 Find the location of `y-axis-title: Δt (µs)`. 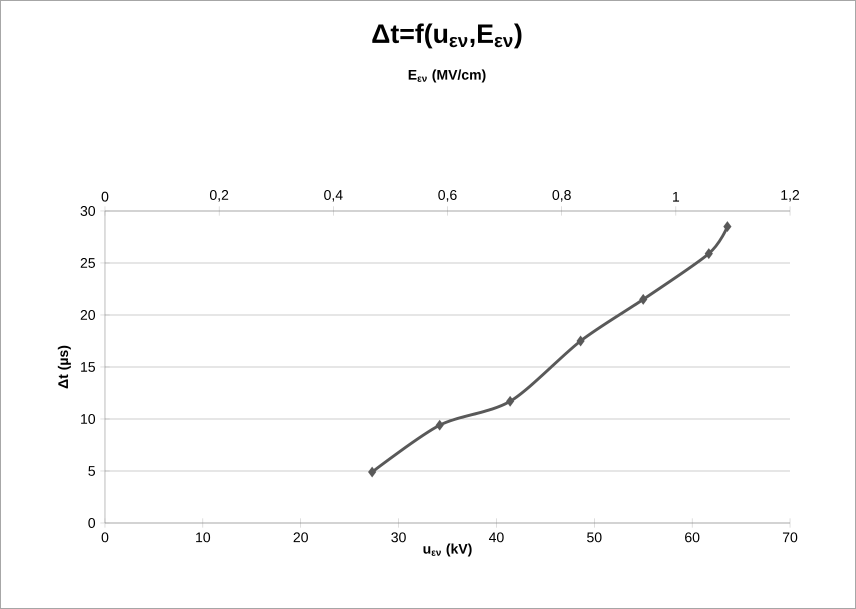

y-axis-title: Δt (µs) is located at coordinates (64, 367).